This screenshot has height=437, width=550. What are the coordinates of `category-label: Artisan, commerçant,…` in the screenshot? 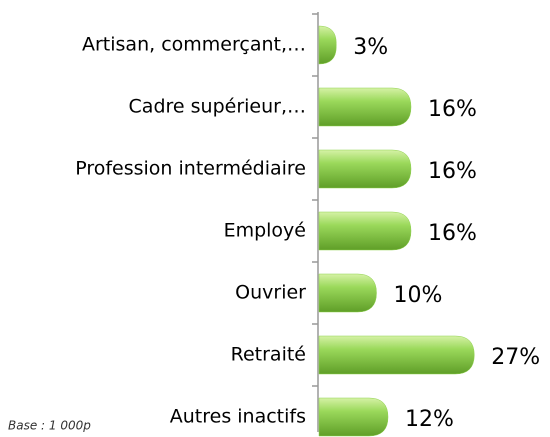 It's located at (194, 45).